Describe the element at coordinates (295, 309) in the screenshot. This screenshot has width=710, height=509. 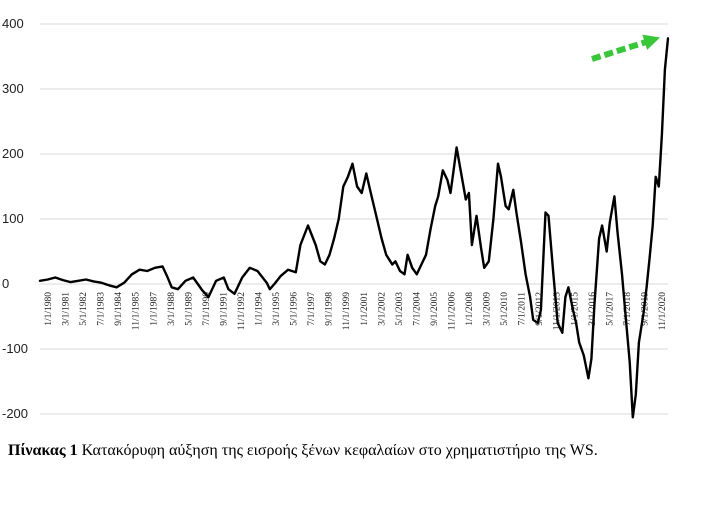
I see `x-tick-label: 5/1/1996` at that location.